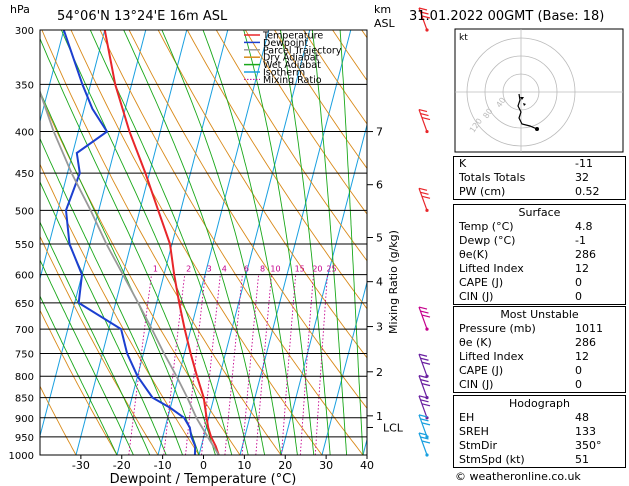 The image size is (629, 486). What do you see at coordinates (580, 240) in the screenshot?
I see `surface-value: -1` at bounding box center [580, 240].